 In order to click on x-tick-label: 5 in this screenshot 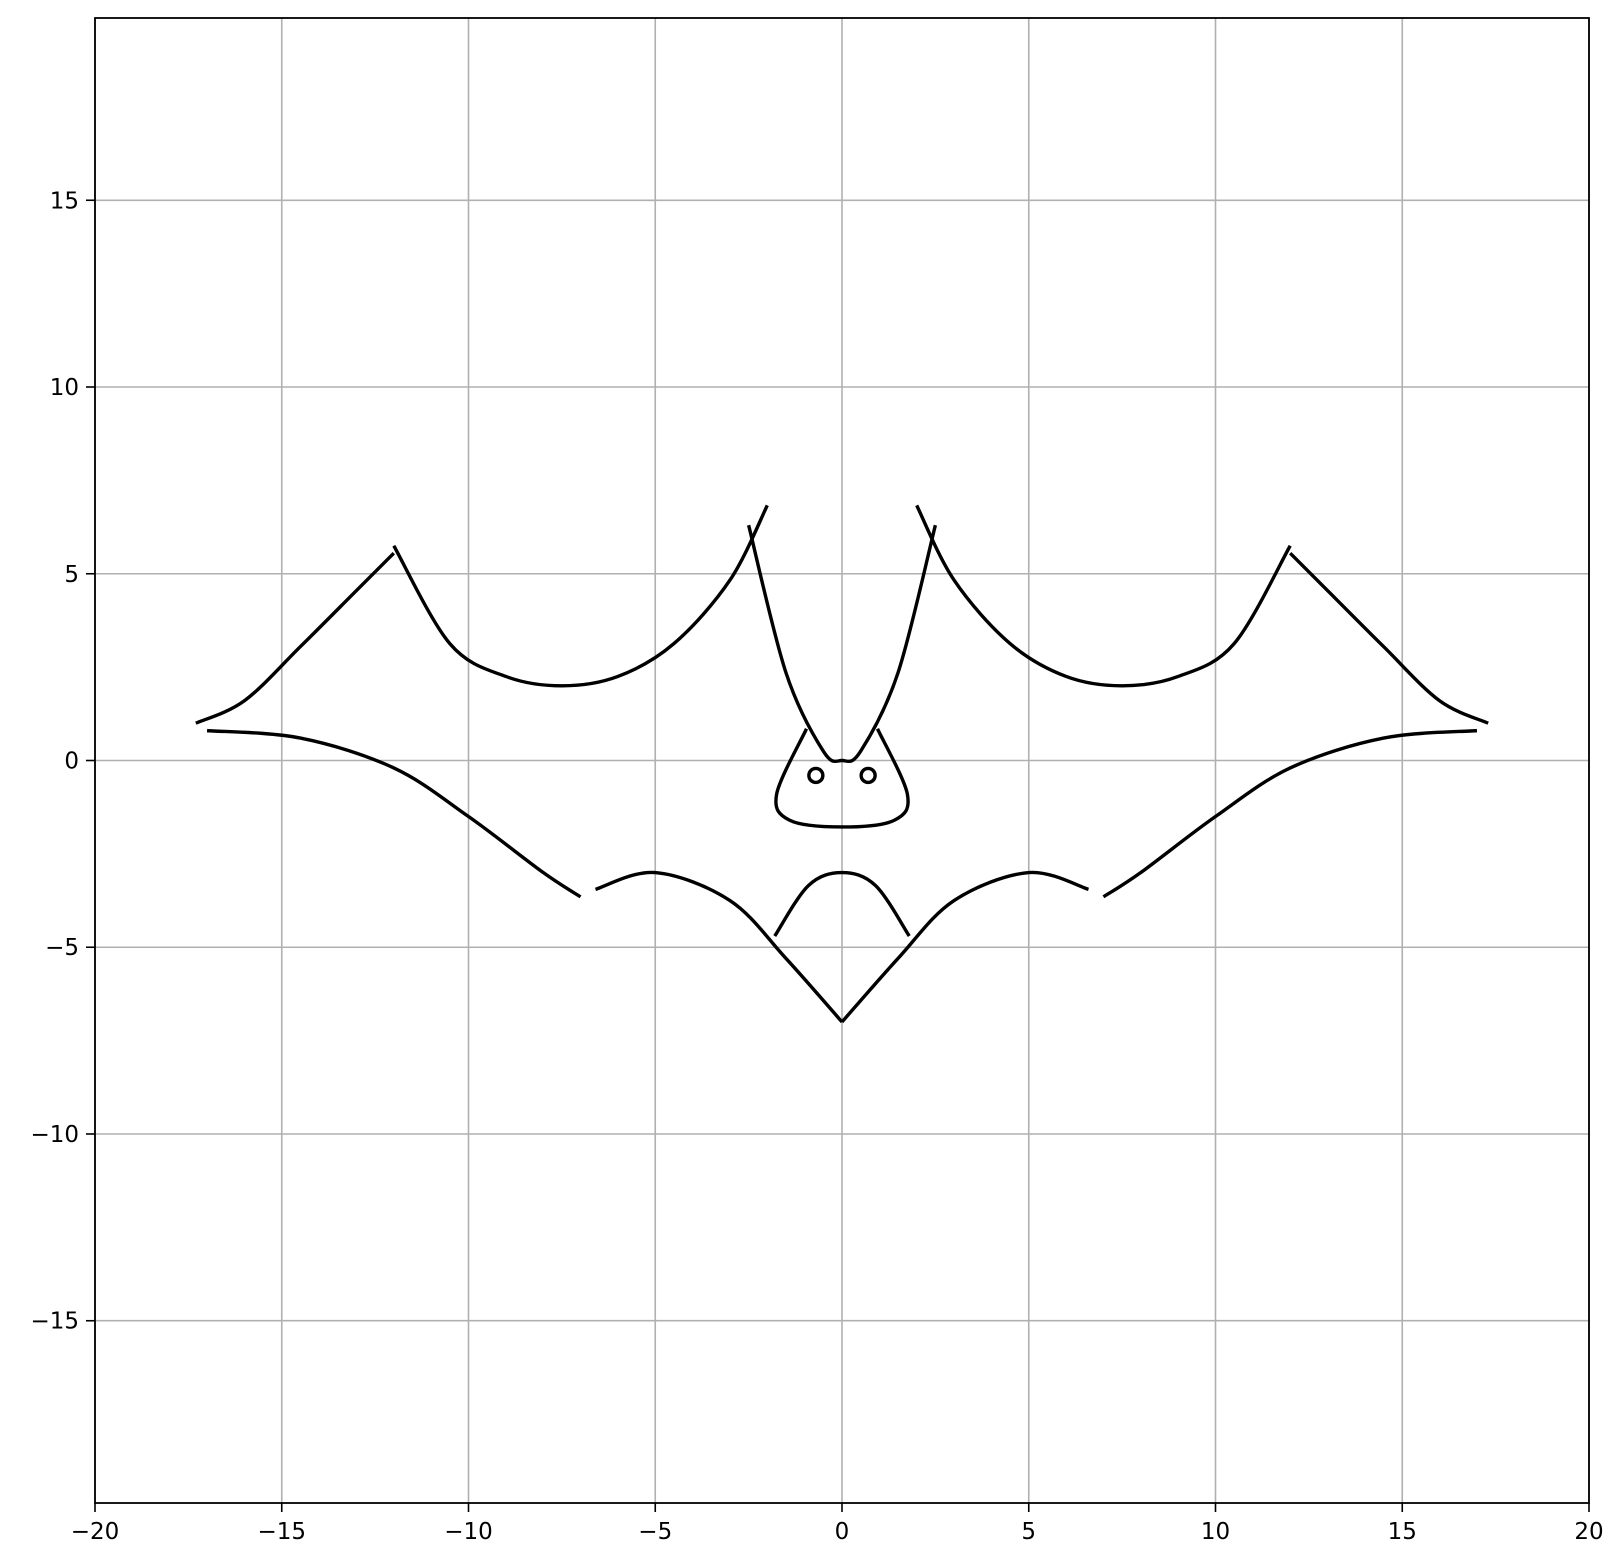, I will do `click(1028, 1532)`.